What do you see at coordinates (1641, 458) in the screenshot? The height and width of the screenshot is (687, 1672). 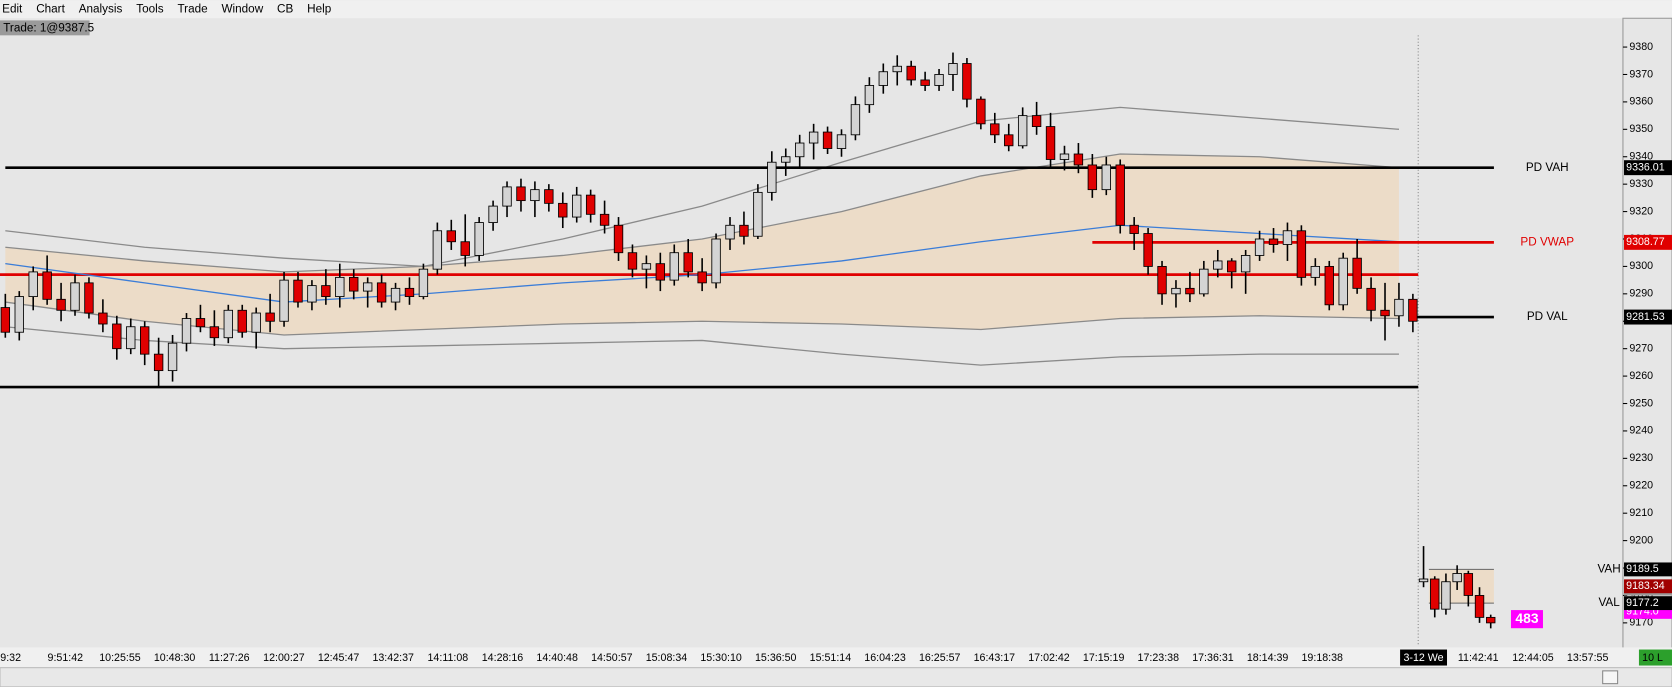 I see `y-tick-label: 9230` at bounding box center [1641, 458].